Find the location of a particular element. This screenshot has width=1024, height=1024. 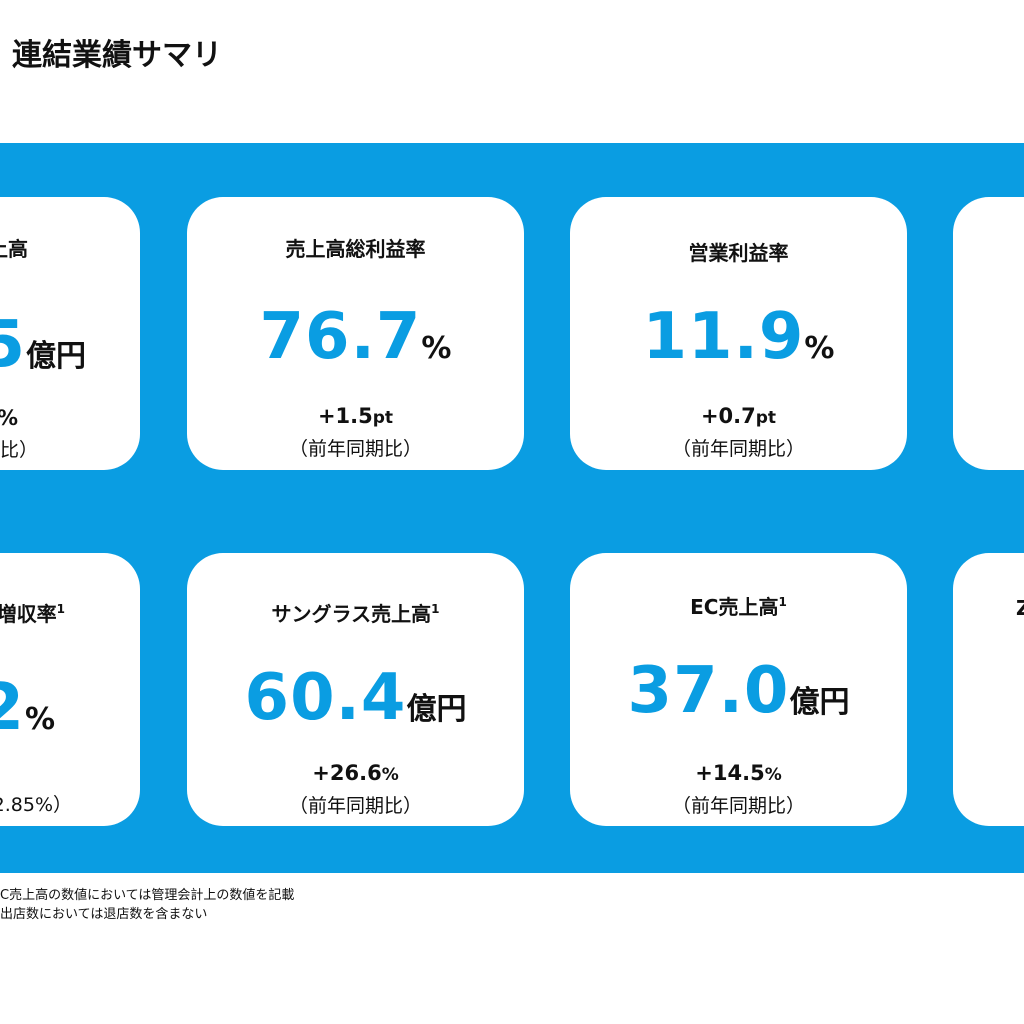

card-value-row: 2% is located at coordinates (27, 716).